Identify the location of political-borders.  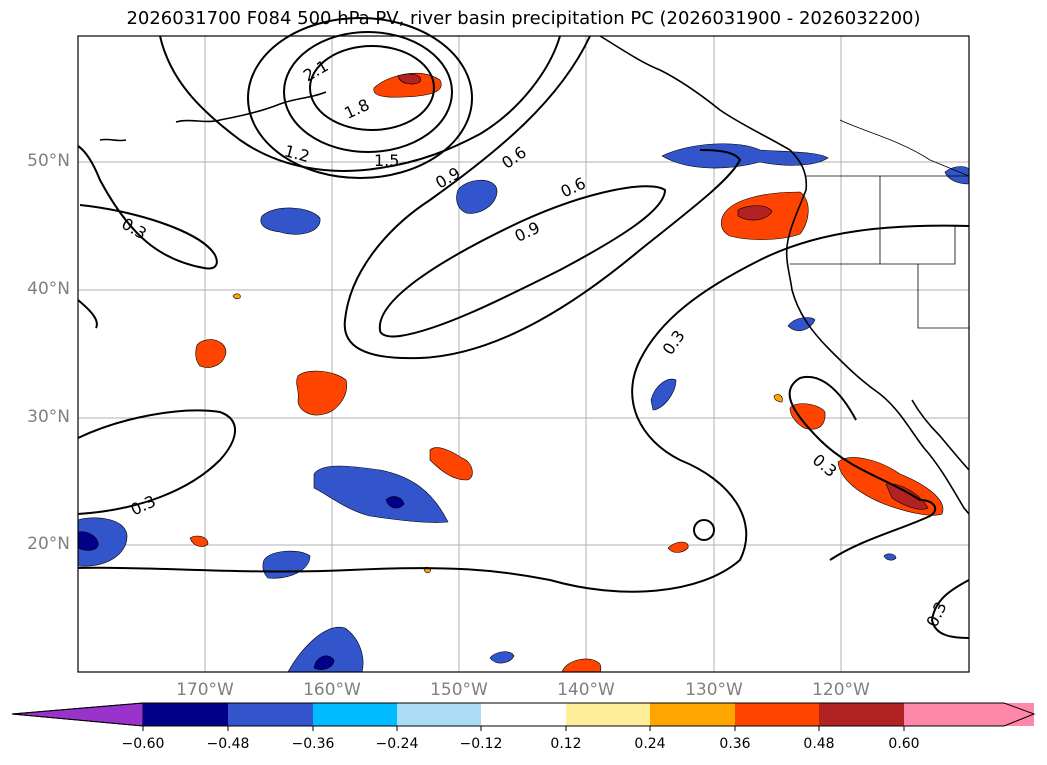
(880, 224).